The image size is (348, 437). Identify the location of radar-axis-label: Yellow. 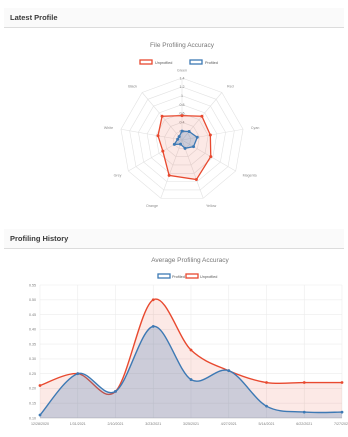
(211, 206).